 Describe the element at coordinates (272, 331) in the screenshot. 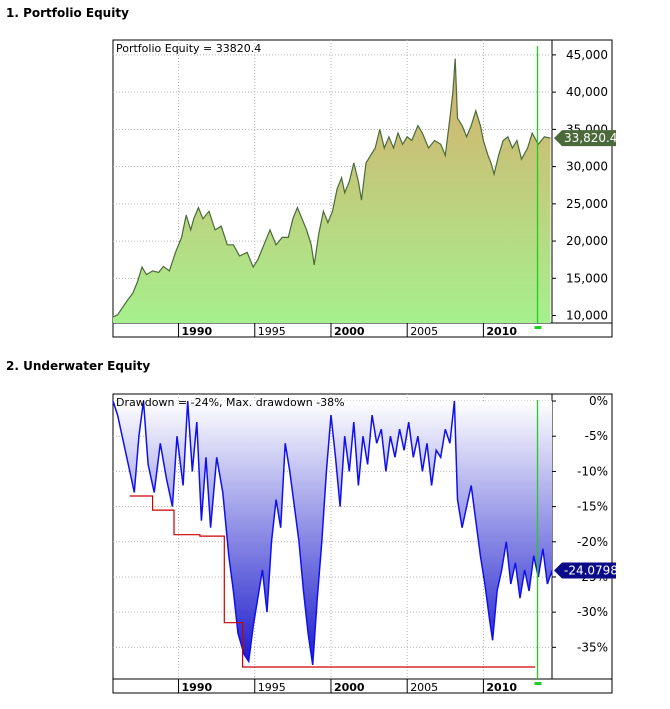

I see `equity-x-tick-label: 1995` at that location.